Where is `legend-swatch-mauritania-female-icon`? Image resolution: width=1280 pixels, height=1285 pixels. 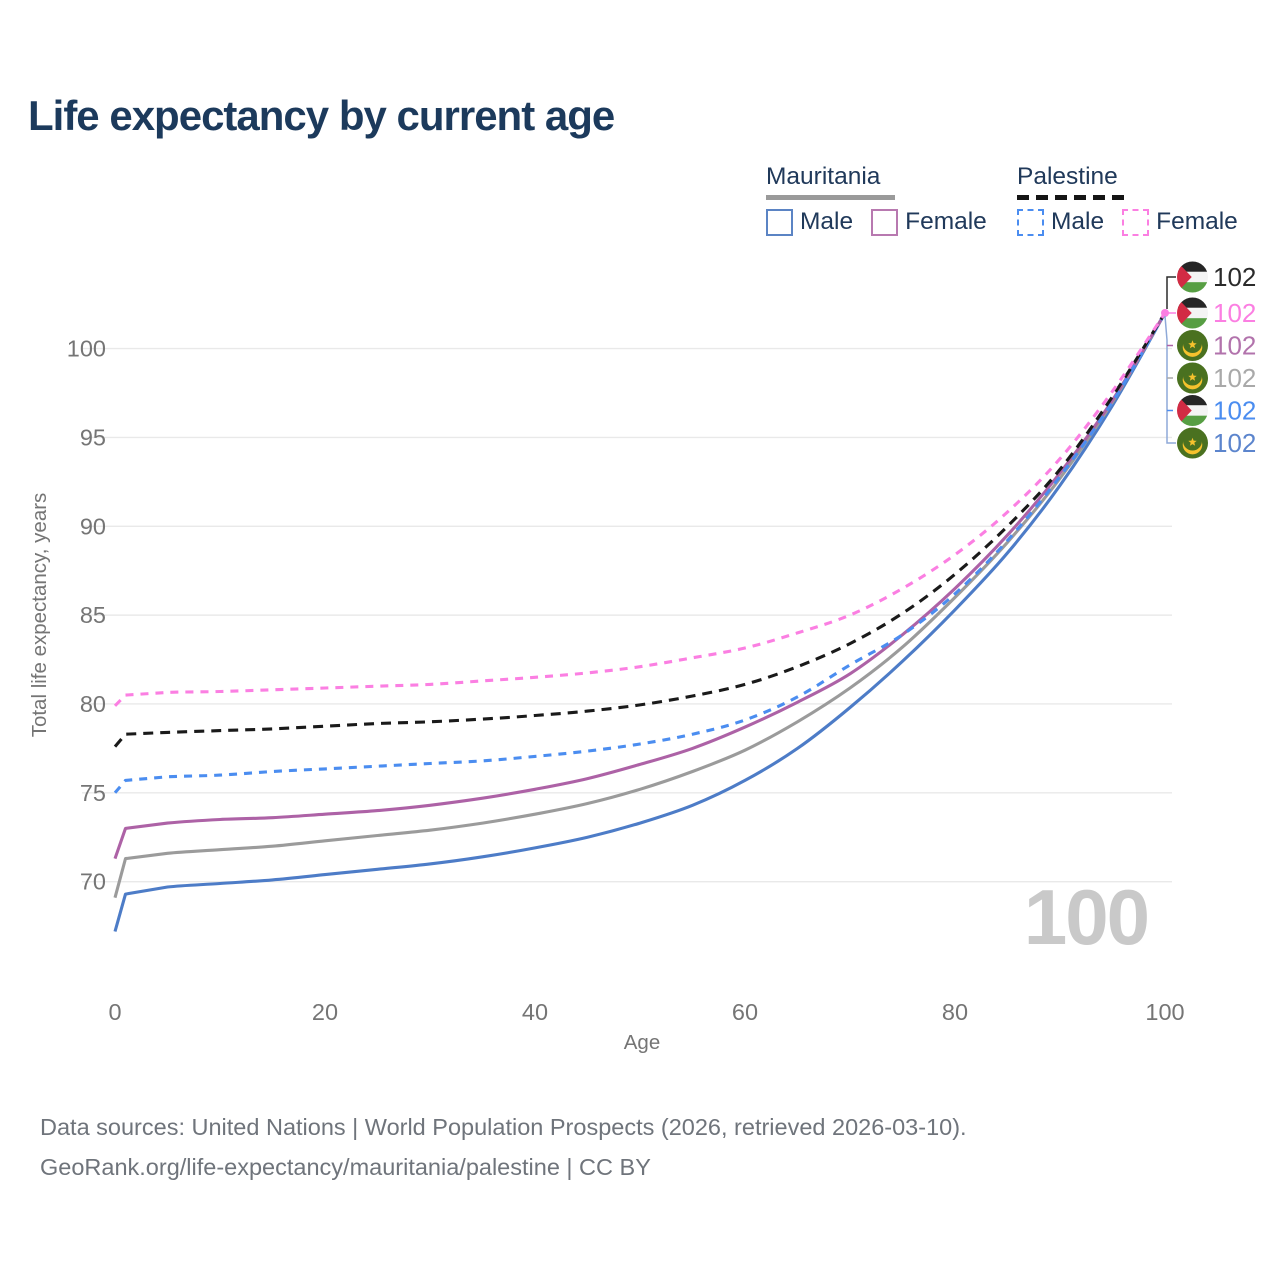 legend-swatch-mauritania-female-icon is located at coordinates (885, 222).